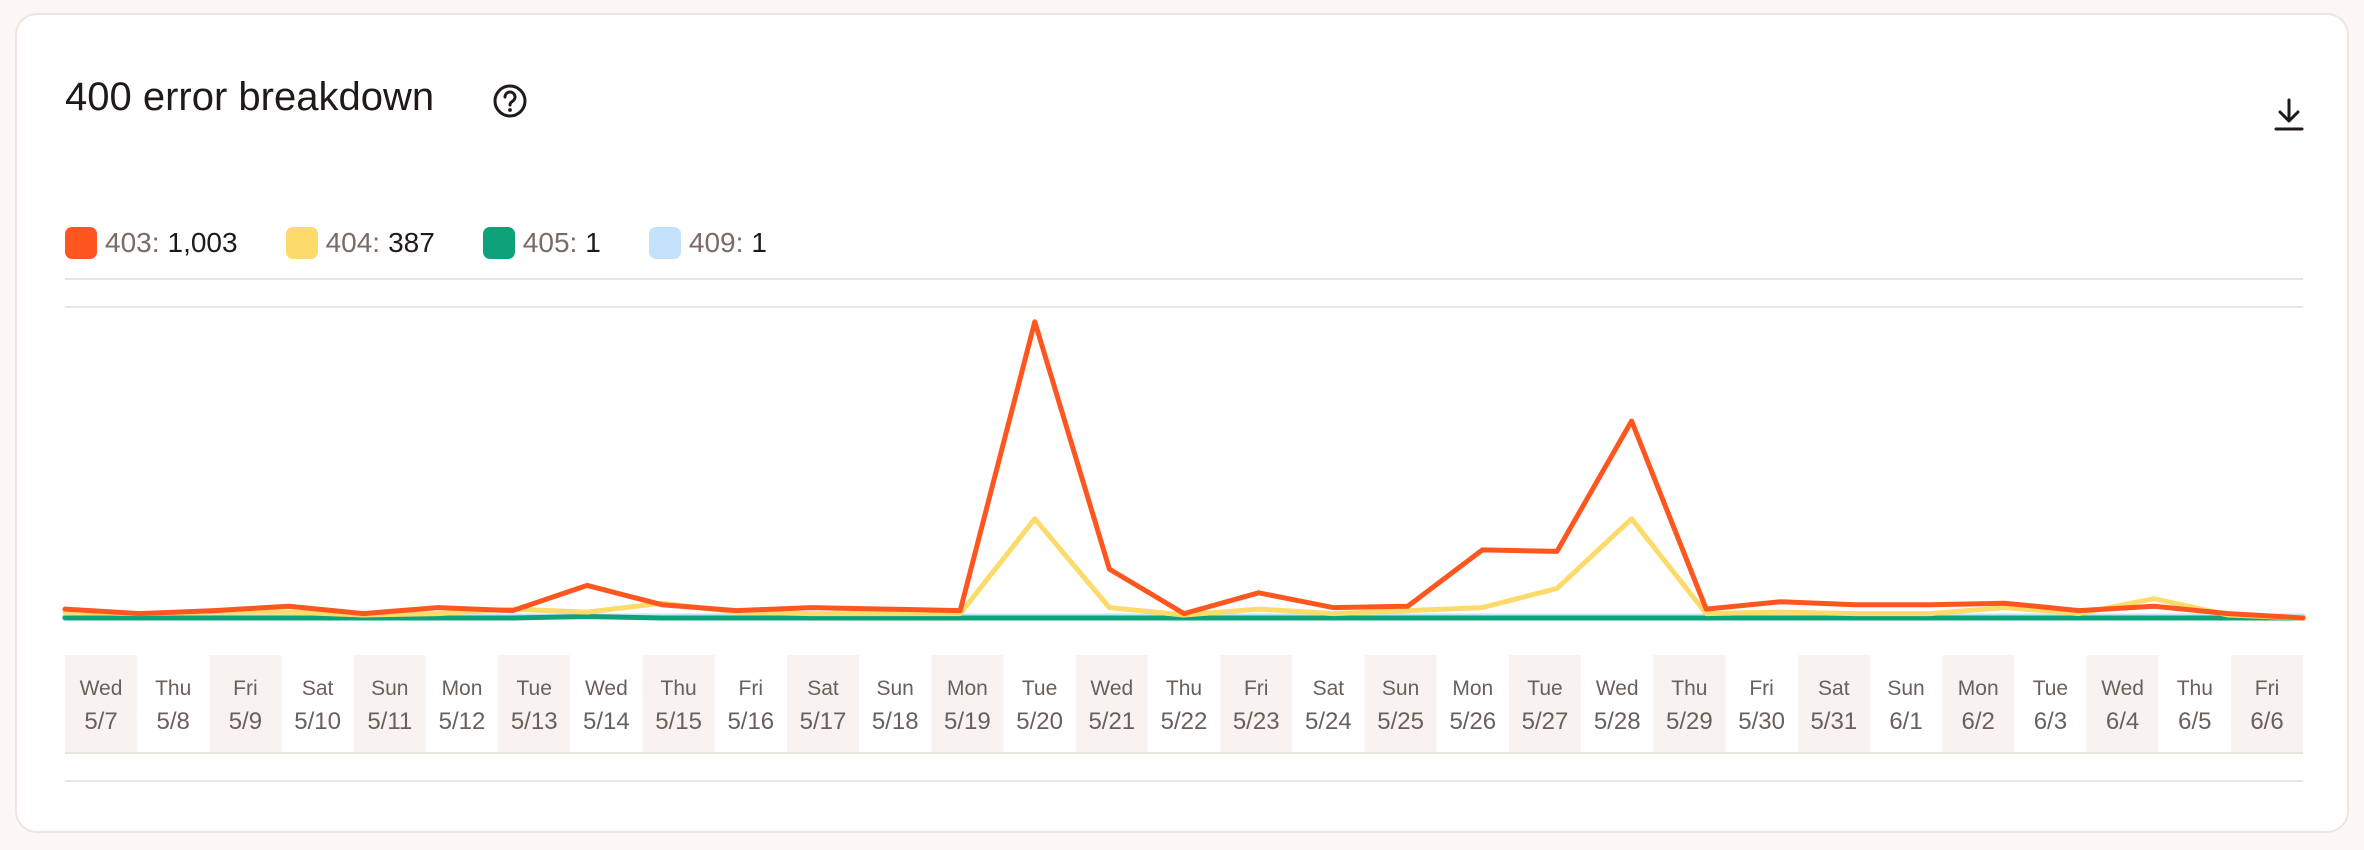  I want to click on x-tick-date-label: 5/11, so click(389, 721).